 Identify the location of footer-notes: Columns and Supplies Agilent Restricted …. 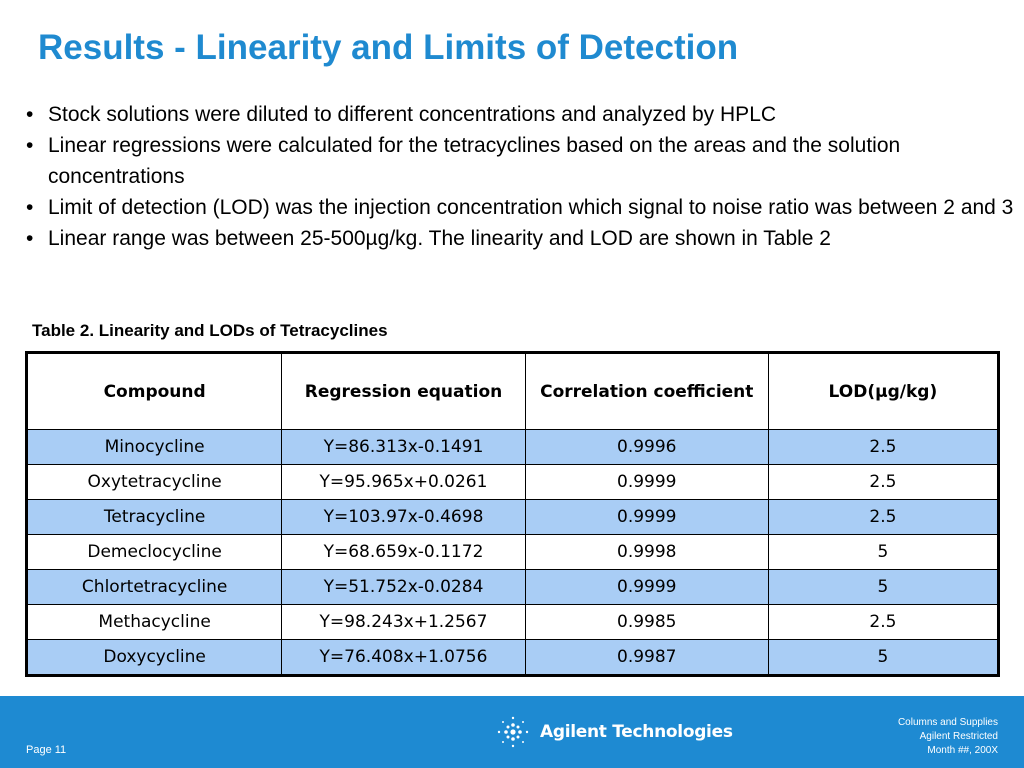
(948, 737).